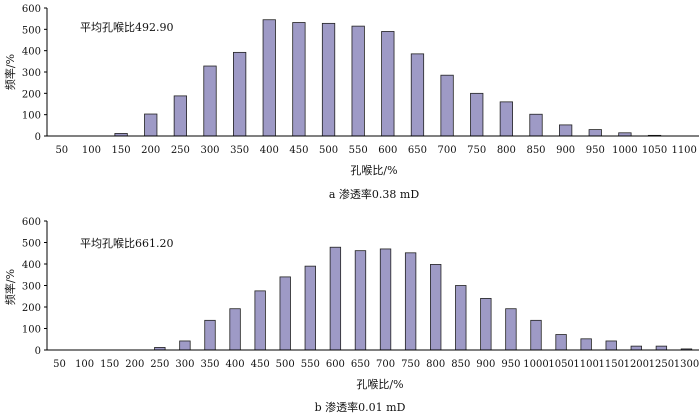 This screenshot has width=700, height=415. Describe the element at coordinates (184, 364) in the screenshot. I see `chart-b-x-tick-label: 300` at that location.